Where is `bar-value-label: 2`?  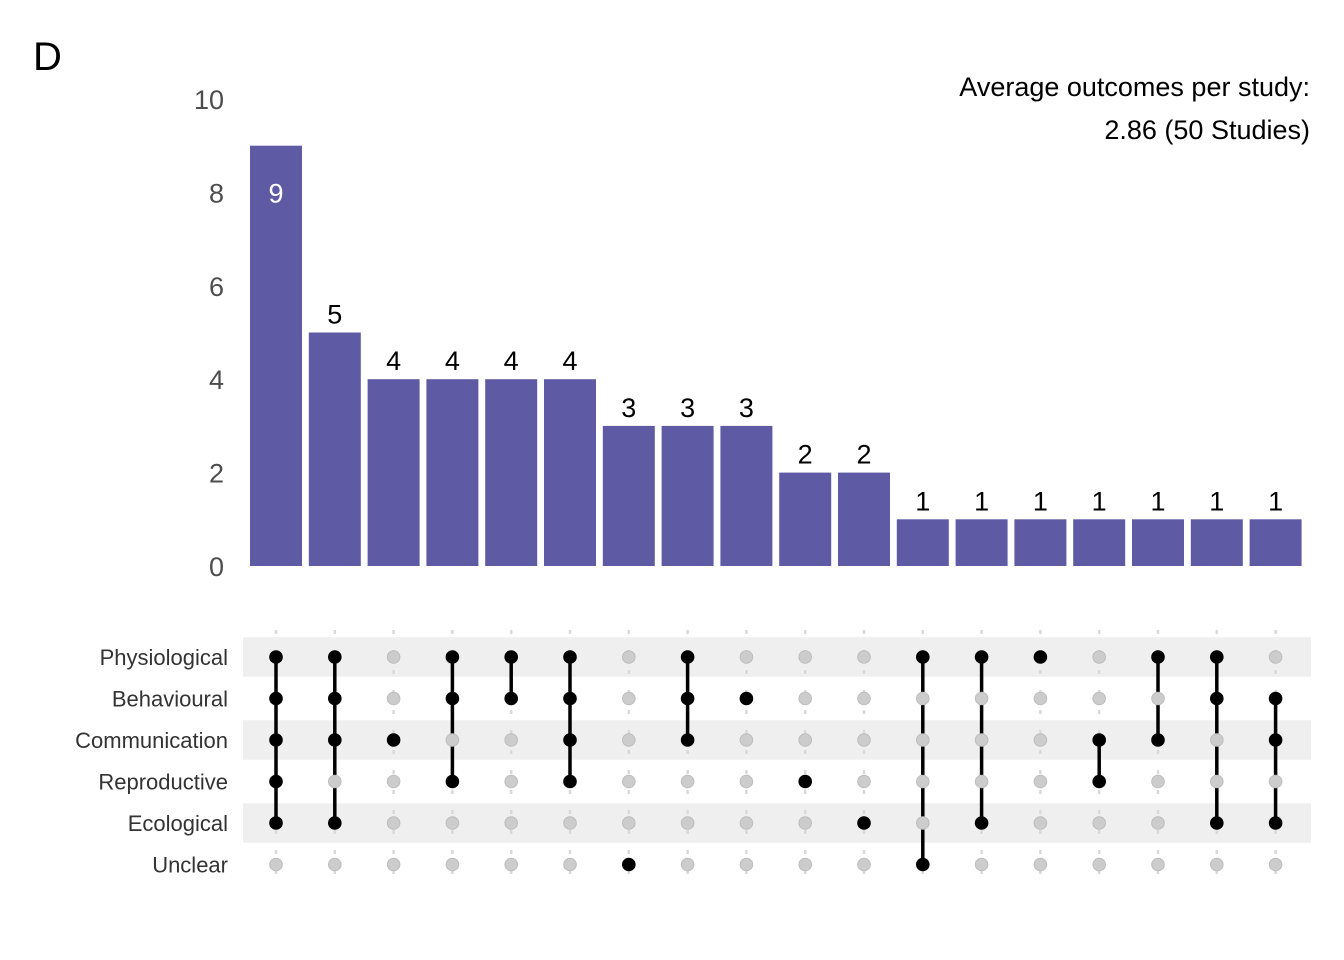 bar-value-label: 2 is located at coordinates (863, 455).